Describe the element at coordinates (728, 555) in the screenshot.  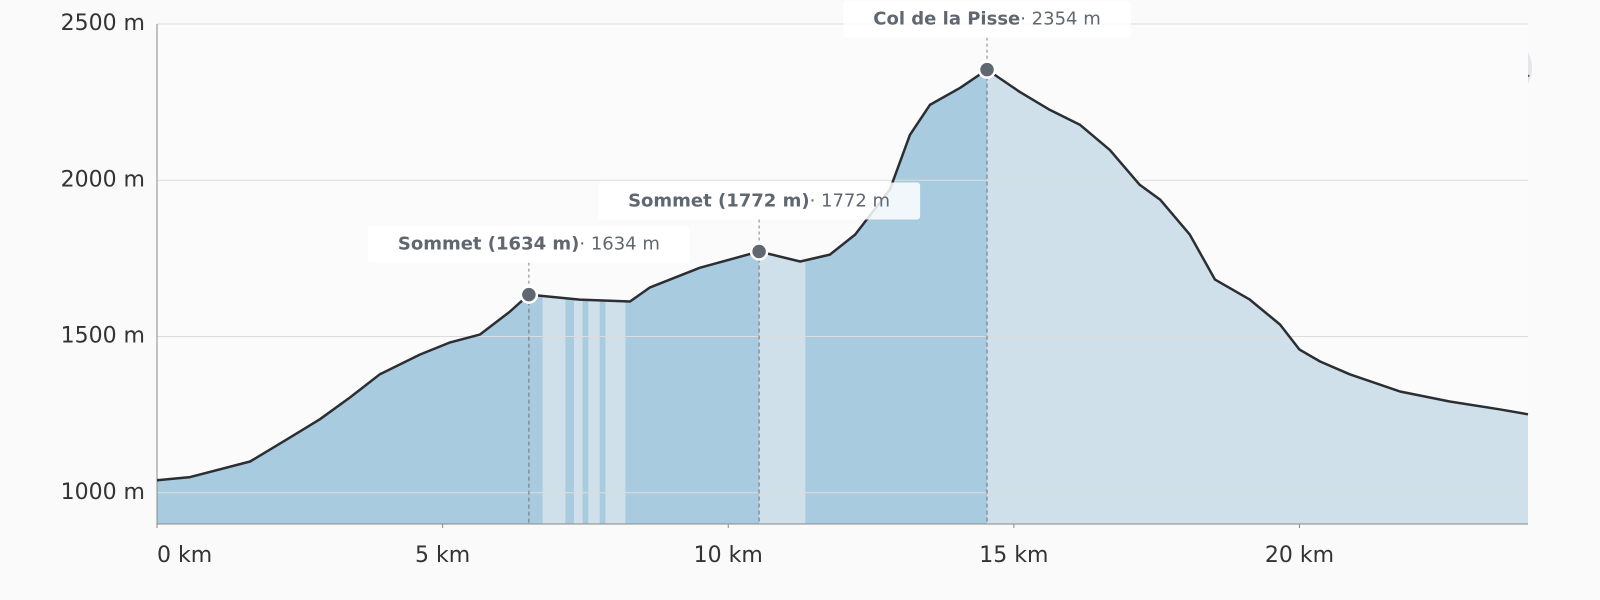
I see `x-tick-label: 10 km` at that location.